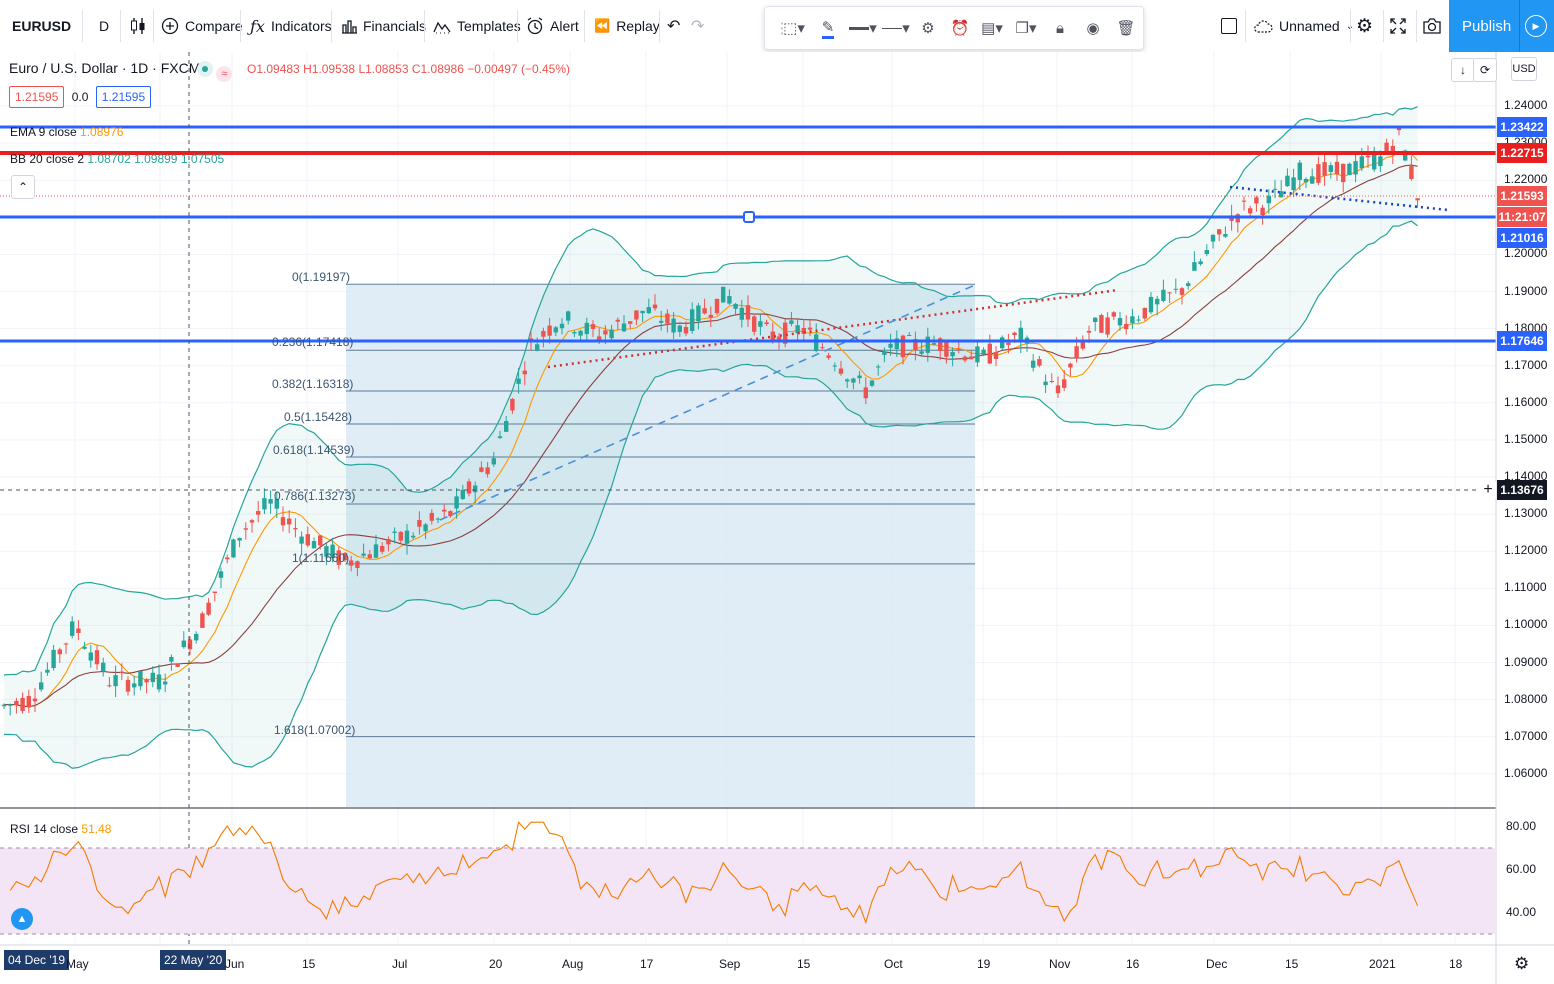 The width and height of the screenshot is (1554, 984). I want to click on time-axis-label: 22 May '20, so click(193, 960).